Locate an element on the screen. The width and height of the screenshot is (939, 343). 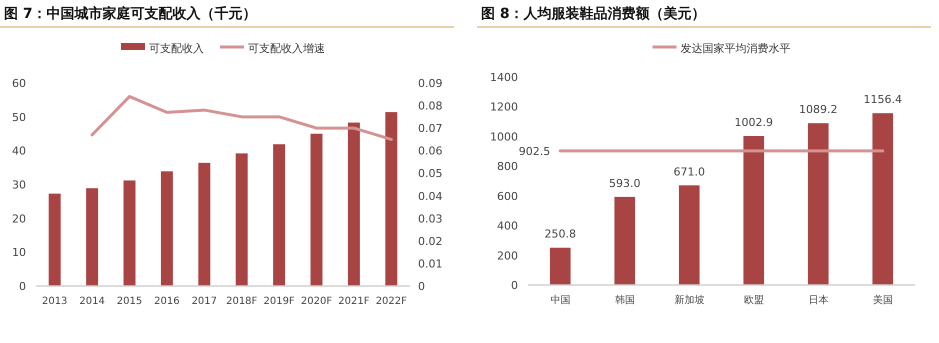
x-tick-label: 美国 is located at coordinates (882, 300).